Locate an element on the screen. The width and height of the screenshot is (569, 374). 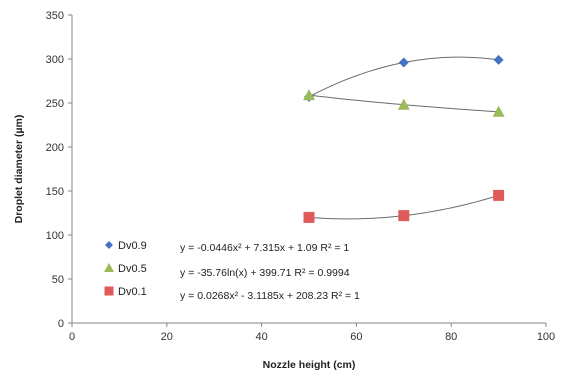
x-tick-label: 80 is located at coordinates (451, 337).